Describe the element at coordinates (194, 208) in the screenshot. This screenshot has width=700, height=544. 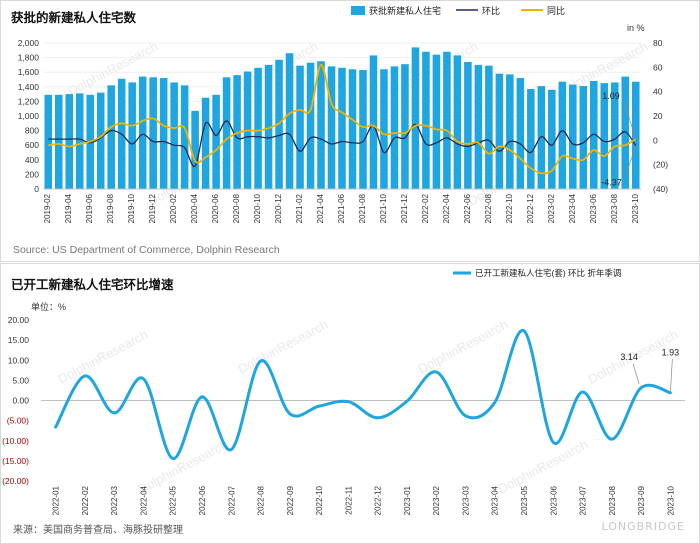
I see `x-tick-label: 2020-04` at that location.